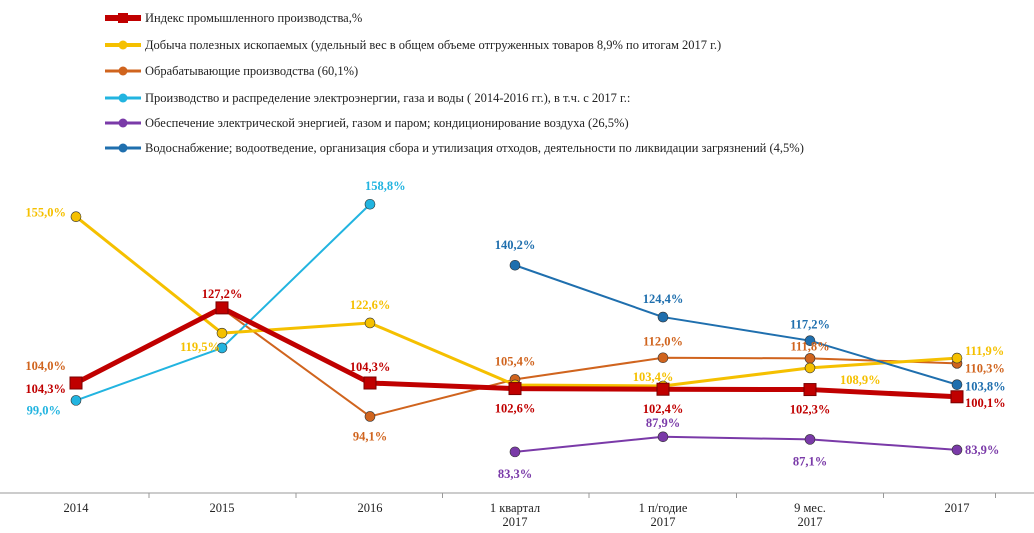  I want to click on data-label: 83,3%, so click(515, 474).